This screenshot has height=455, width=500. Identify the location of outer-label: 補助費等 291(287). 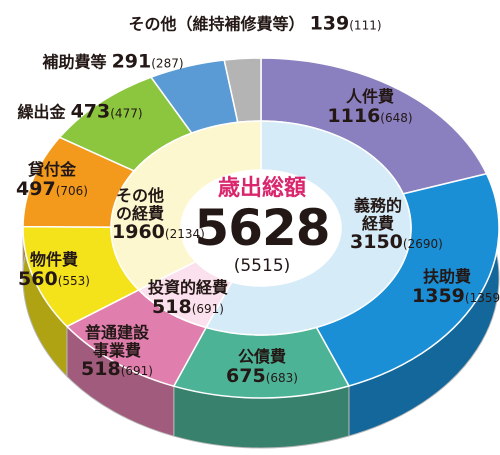
(113, 61).